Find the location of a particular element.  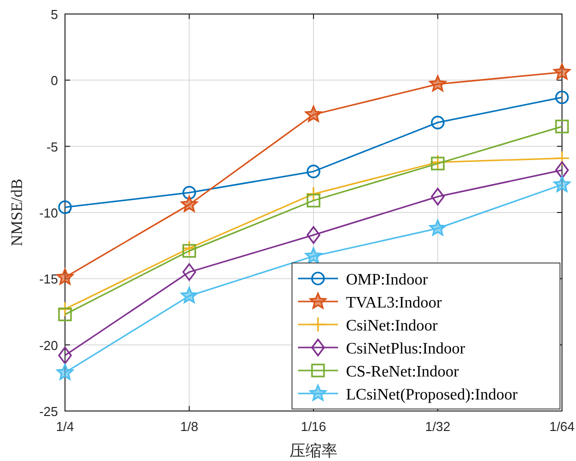

x-tick-label: 1/16 is located at coordinates (313, 426).